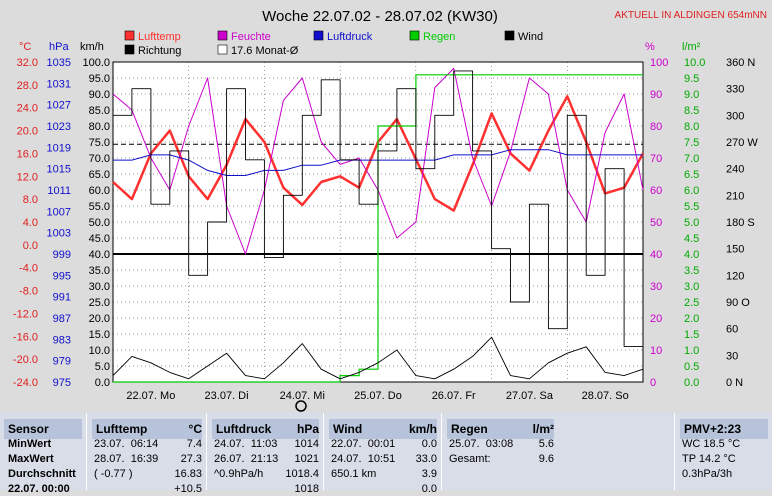 This screenshot has height=496, width=772. Describe the element at coordinates (429, 444) in the screenshot. I see `stats-cell-wind-value: 0.0` at that location.